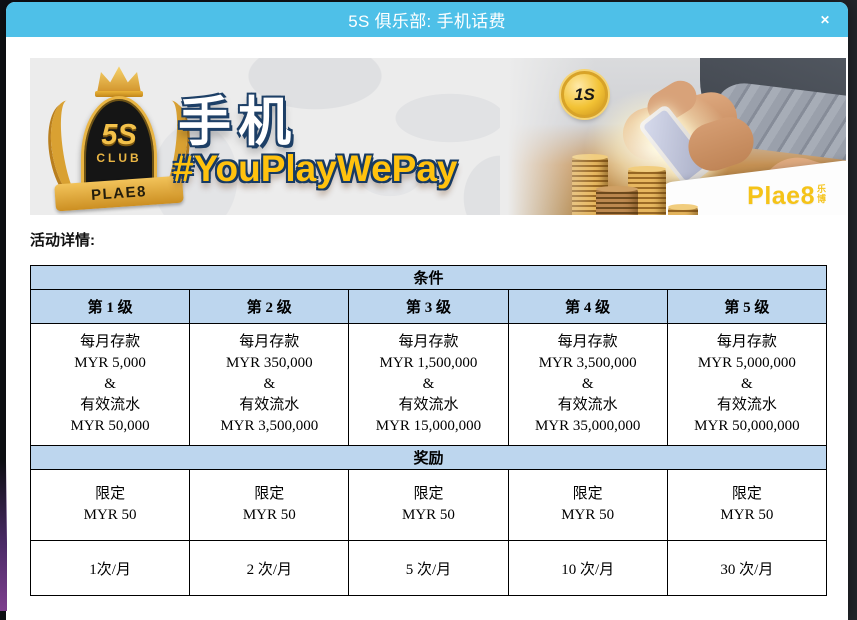  Describe the element at coordinates (119, 193) in the screenshot. I see `badge-ribbon-label: PLAE8` at that location.